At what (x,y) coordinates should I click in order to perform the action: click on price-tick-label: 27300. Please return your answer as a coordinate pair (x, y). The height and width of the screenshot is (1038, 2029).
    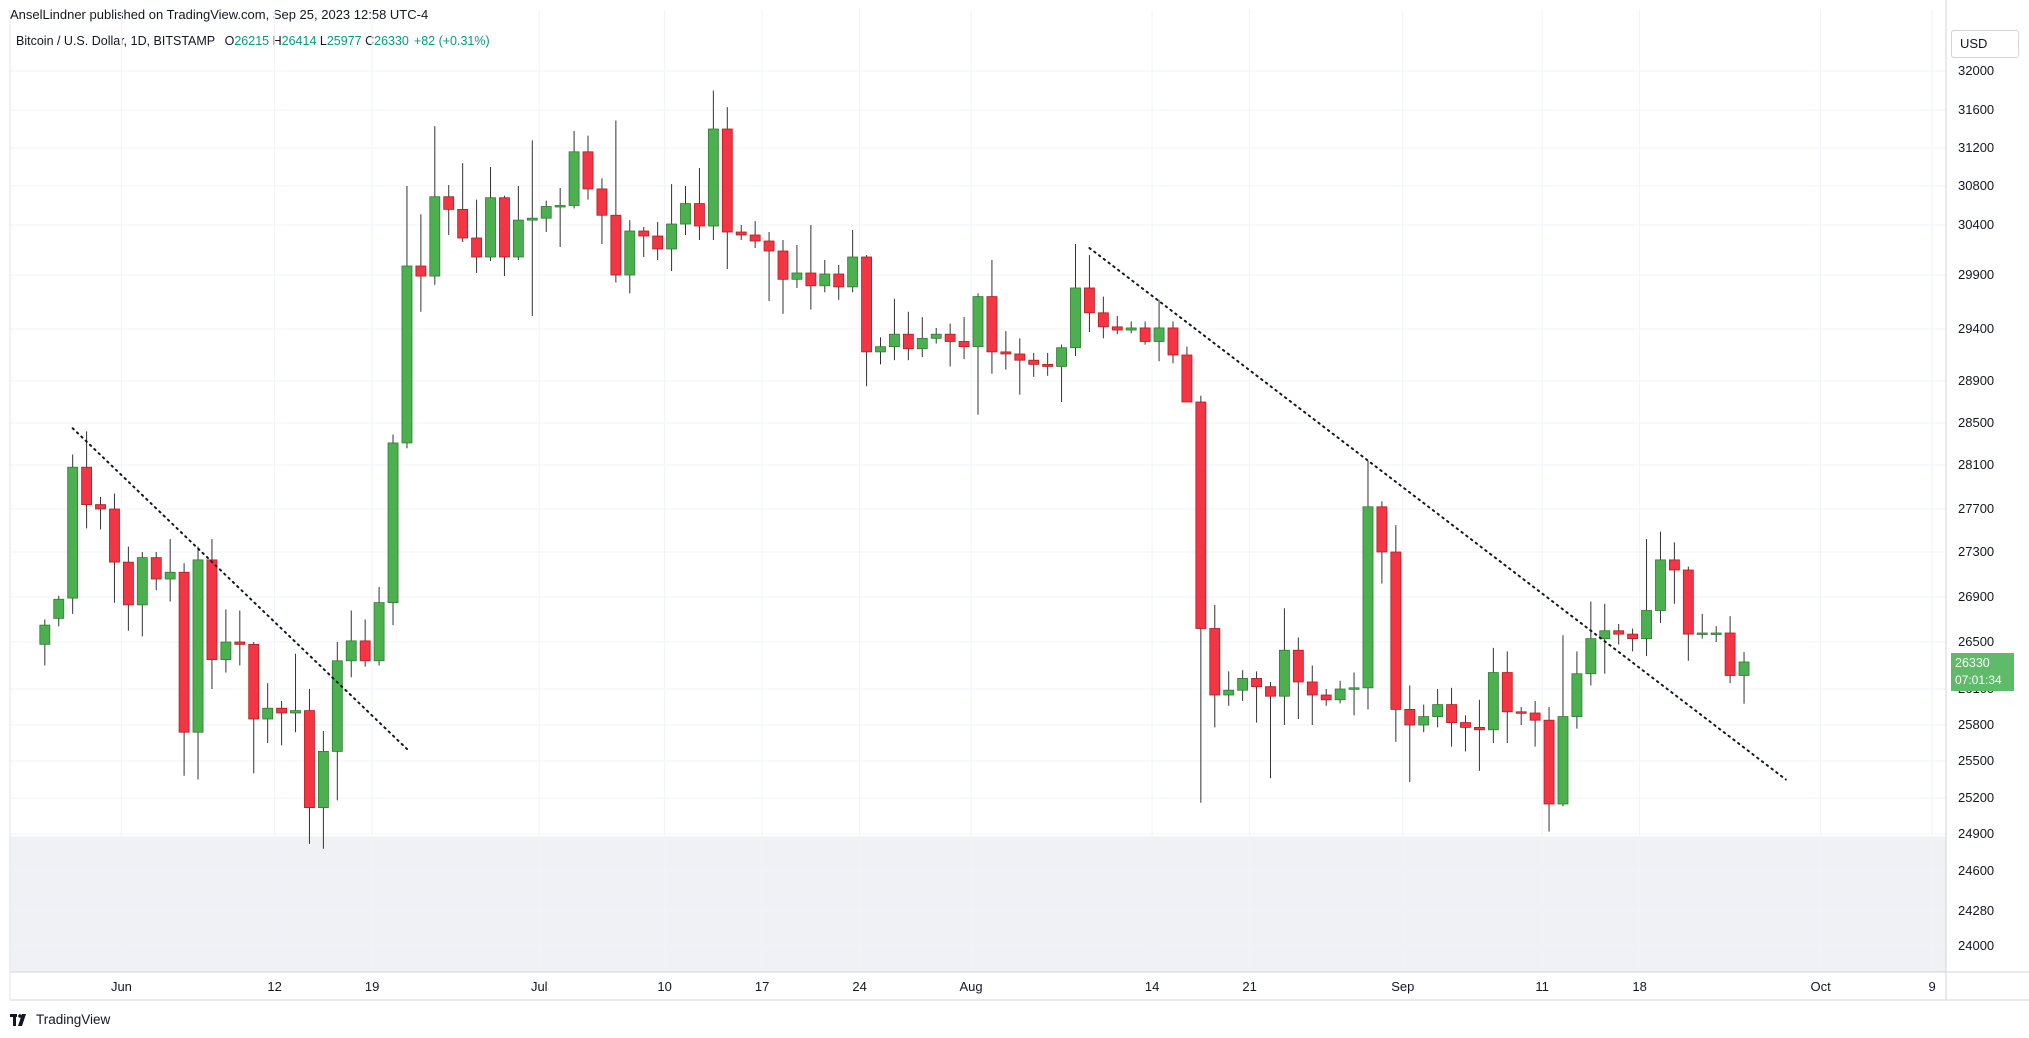
    Looking at the image, I should click on (1976, 551).